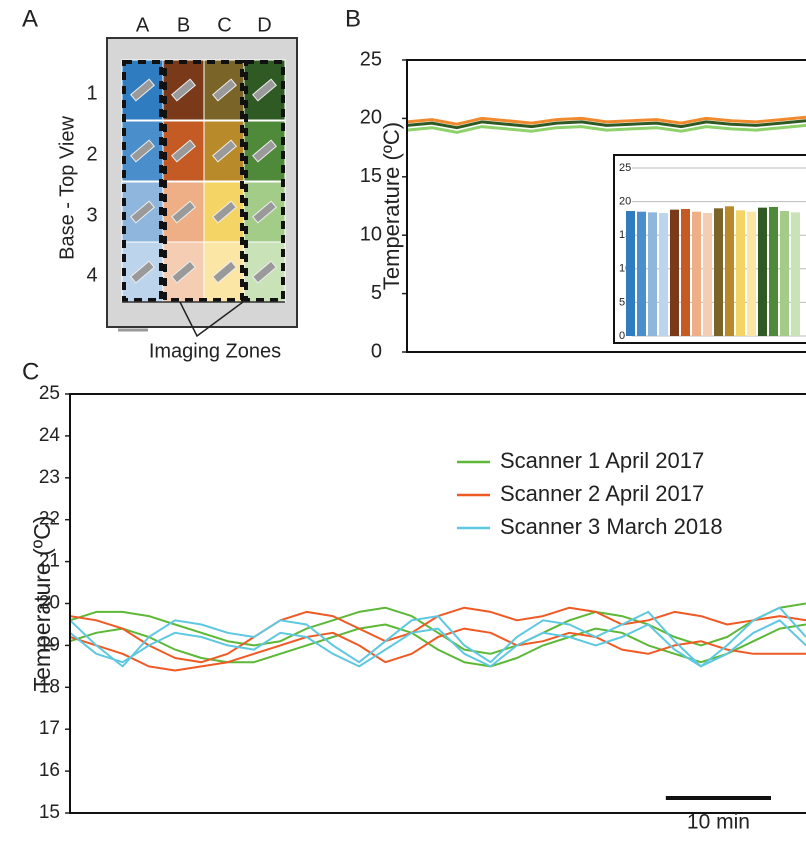  Describe the element at coordinates (183, 25) in the screenshot. I see `column-label: B` at that location.